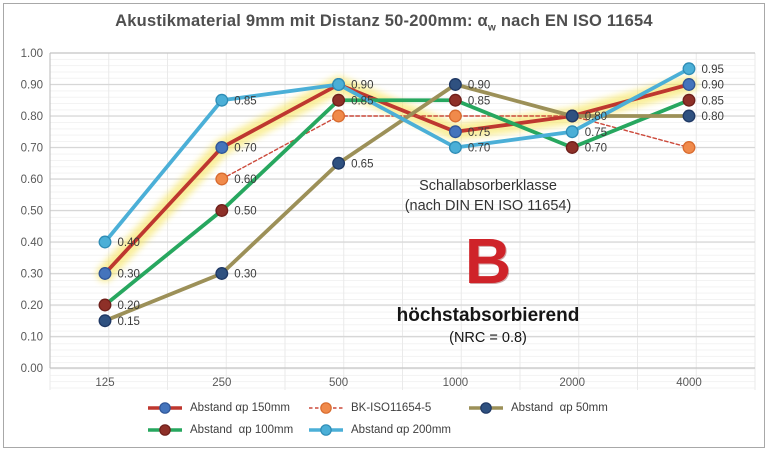  I want to click on chart-title-text-end: nach EN ISO 11654, so click(574, 21).